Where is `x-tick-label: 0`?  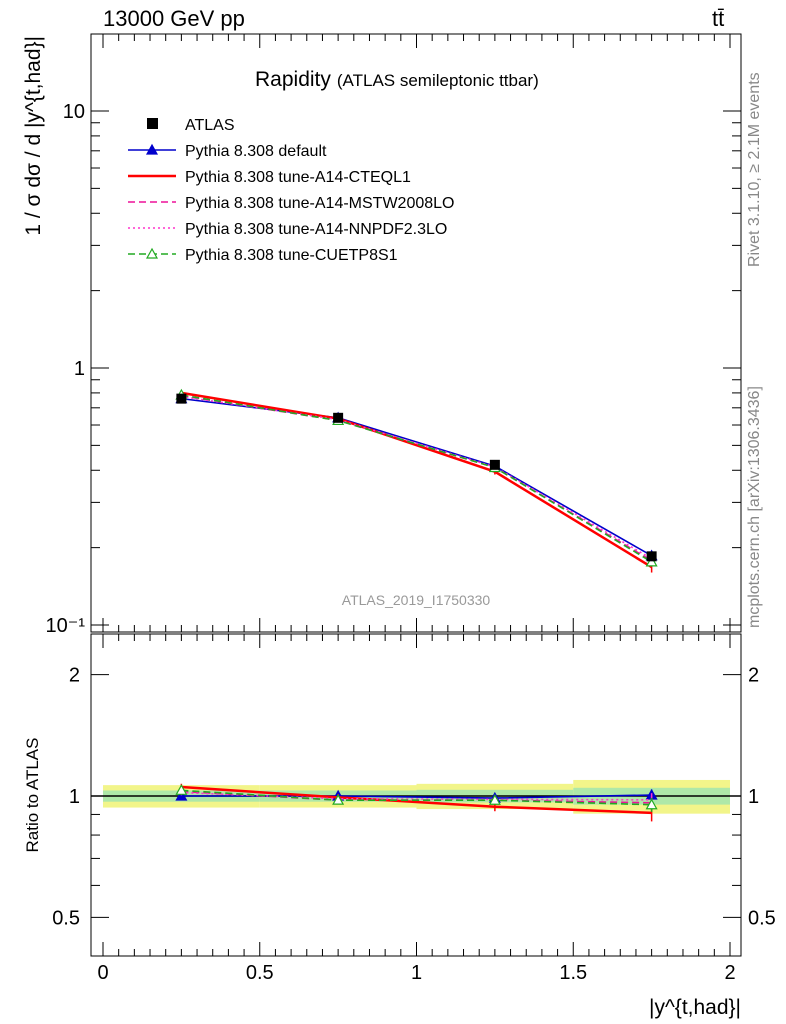
x-tick-label: 0 is located at coordinates (102, 973).